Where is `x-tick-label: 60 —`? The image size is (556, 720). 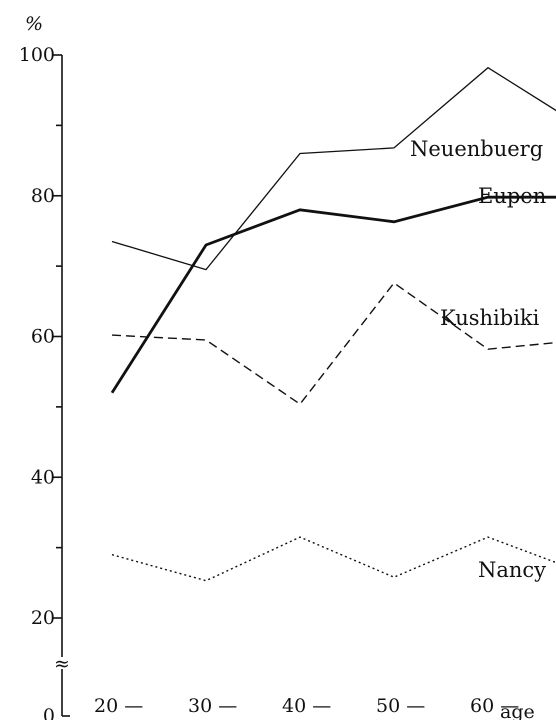 x-tick-label: 60 — is located at coordinates (494, 706).